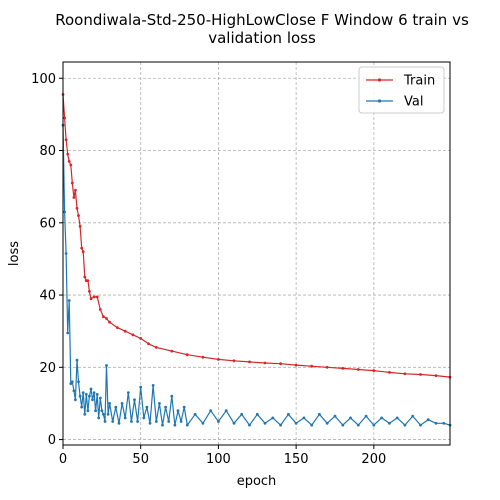 This screenshot has height=500, width=500. What do you see at coordinates (400, 81) in the screenshot?
I see `legend-item-train: Train` at bounding box center [400, 81].